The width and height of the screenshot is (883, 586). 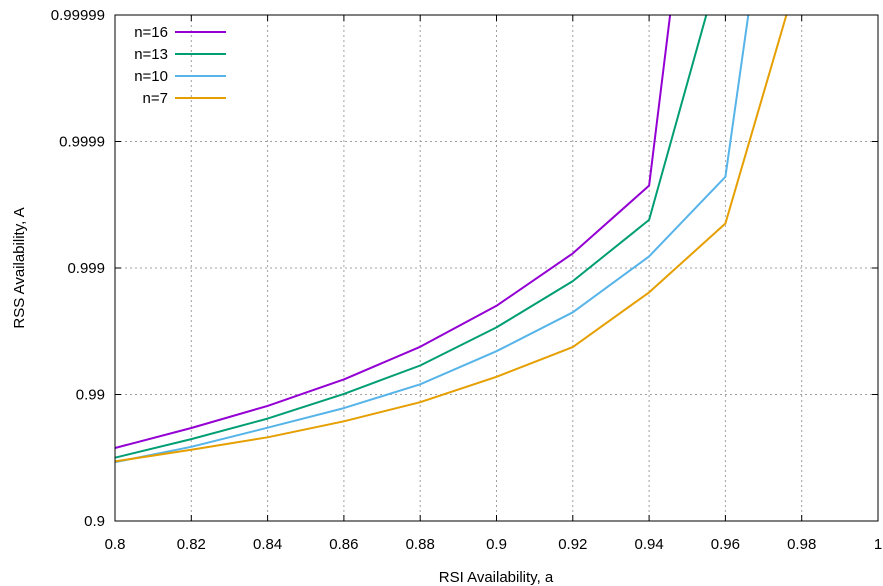 What do you see at coordinates (155, 98) in the screenshot?
I see `legend-label: n=7` at bounding box center [155, 98].